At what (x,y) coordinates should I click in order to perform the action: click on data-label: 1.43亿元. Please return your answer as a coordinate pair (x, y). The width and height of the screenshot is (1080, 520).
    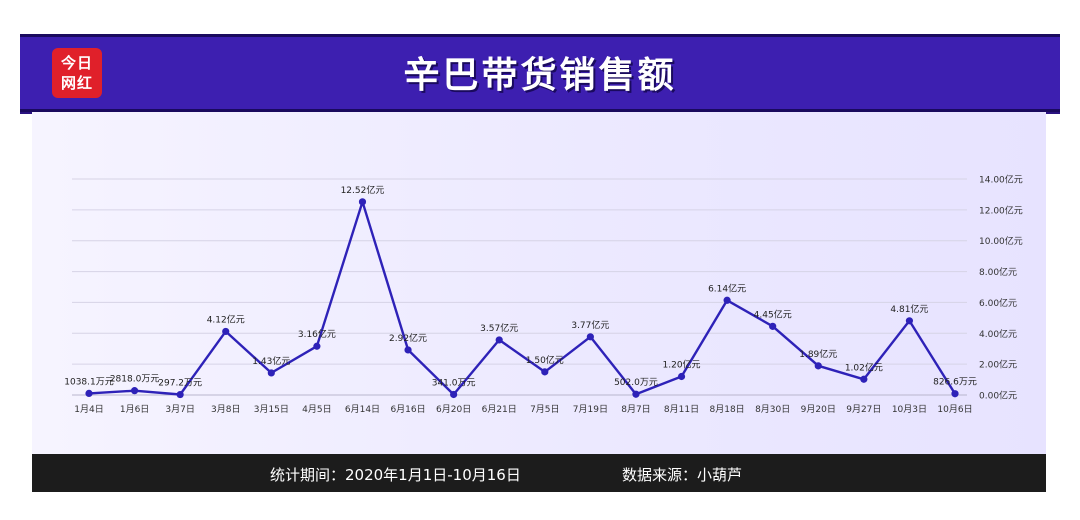
    Looking at the image, I should click on (271, 361).